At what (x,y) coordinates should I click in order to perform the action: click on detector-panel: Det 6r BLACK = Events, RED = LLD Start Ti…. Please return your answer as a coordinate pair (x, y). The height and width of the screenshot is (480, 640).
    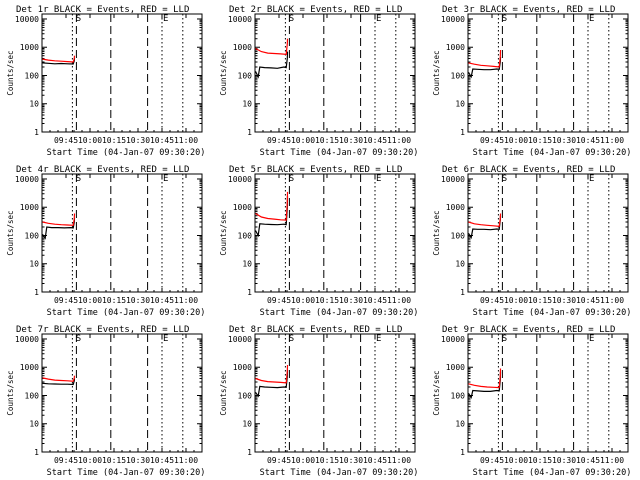
    Looking at the image, I should click on (531, 241).